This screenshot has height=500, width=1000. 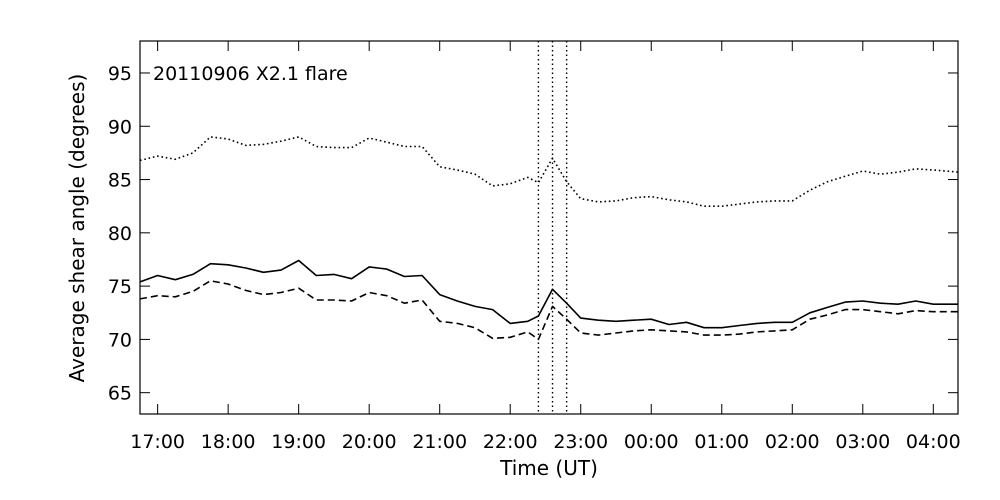 I want to click on y-tick-label: 80, so click(x=120, y=234).